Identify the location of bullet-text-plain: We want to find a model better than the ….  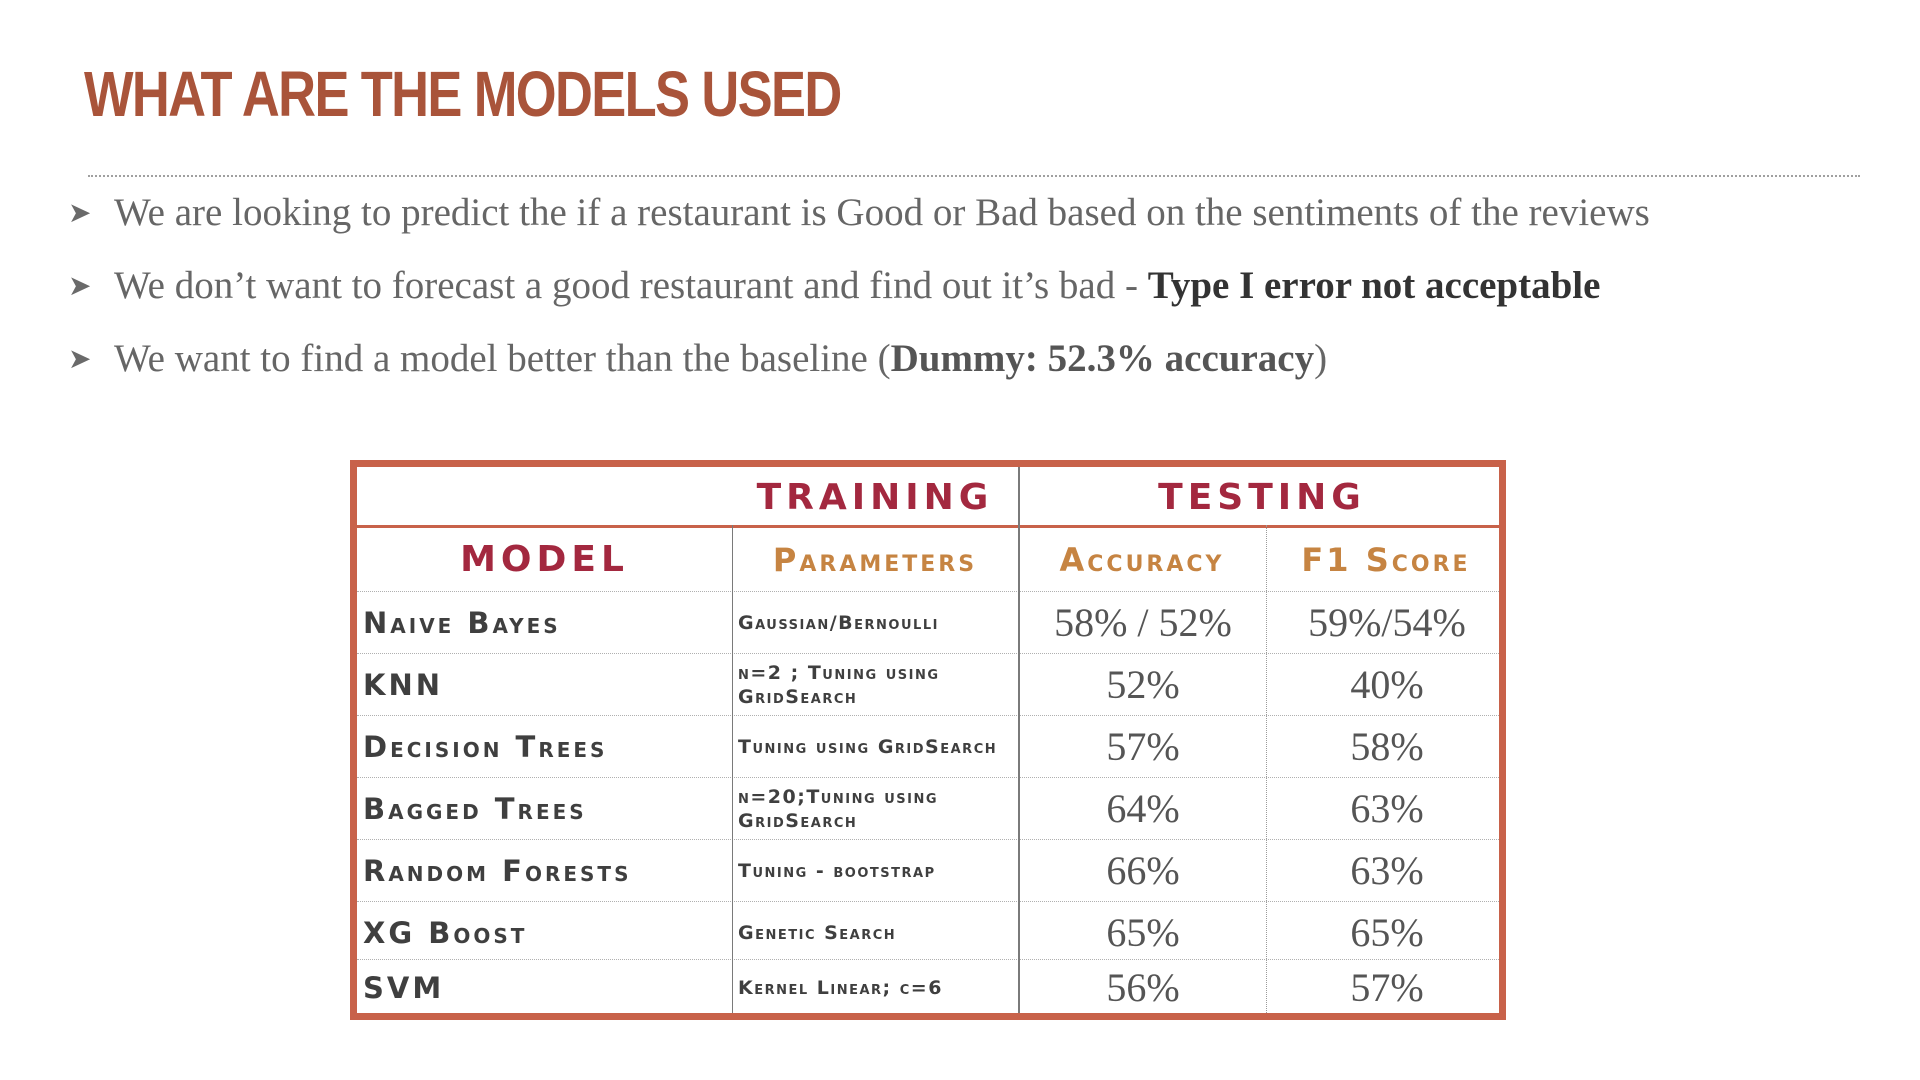
(502, 358).